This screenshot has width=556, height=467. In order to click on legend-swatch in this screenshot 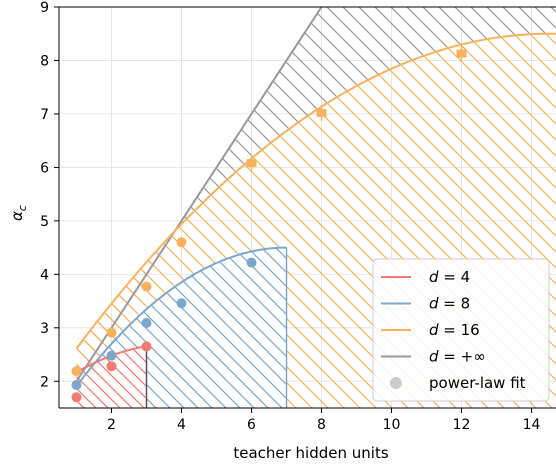, I will do `click(396, 383)`.